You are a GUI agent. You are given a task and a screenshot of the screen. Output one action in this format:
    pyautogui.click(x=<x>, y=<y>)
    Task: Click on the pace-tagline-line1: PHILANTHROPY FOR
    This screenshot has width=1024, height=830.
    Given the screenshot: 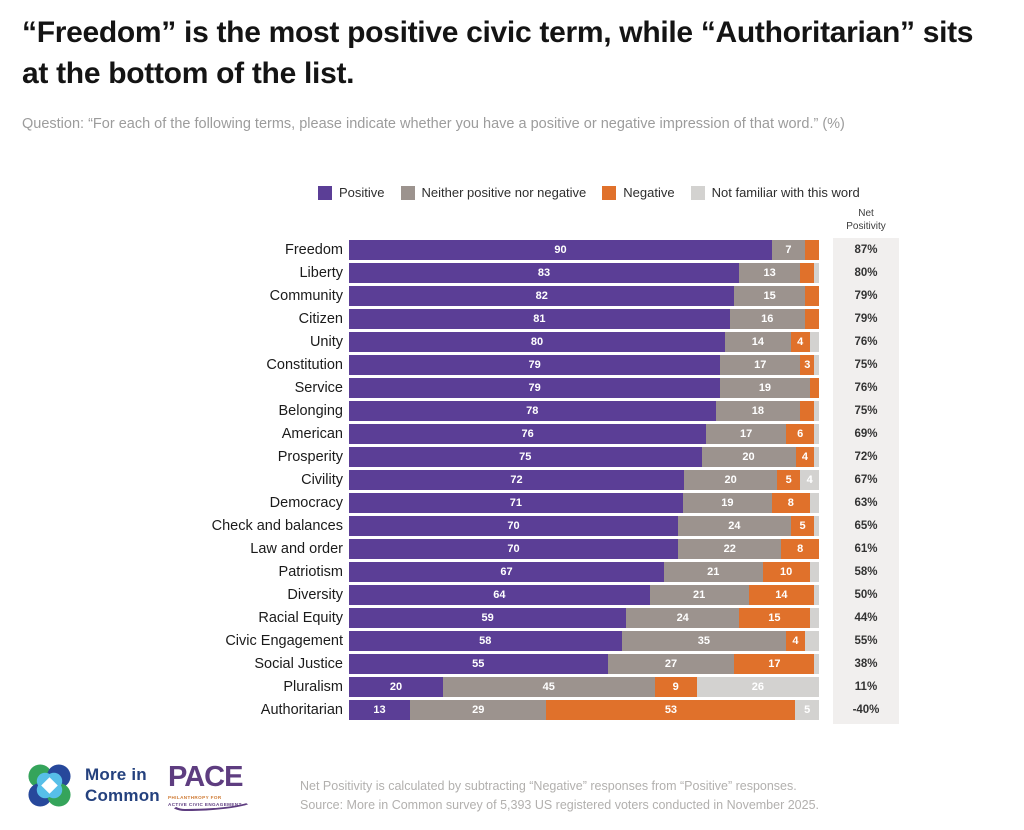 What is the action you would take?
    pyautogui.click(x=195, y=797)
    